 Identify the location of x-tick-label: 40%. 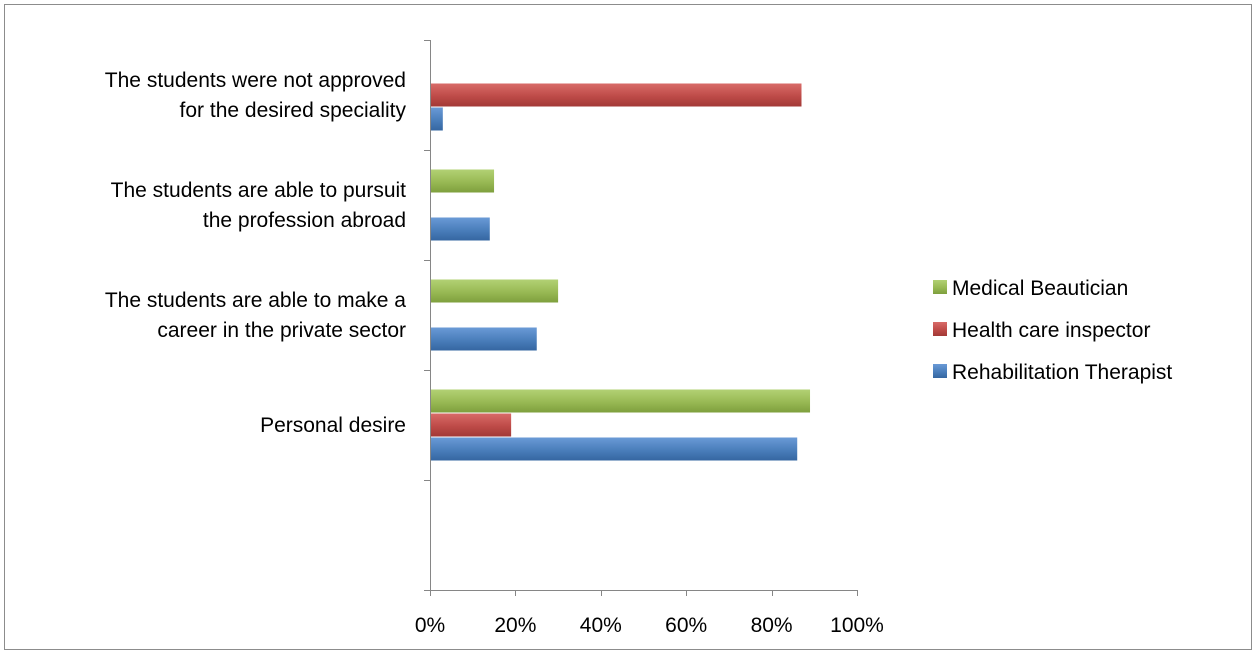
(601, 625).